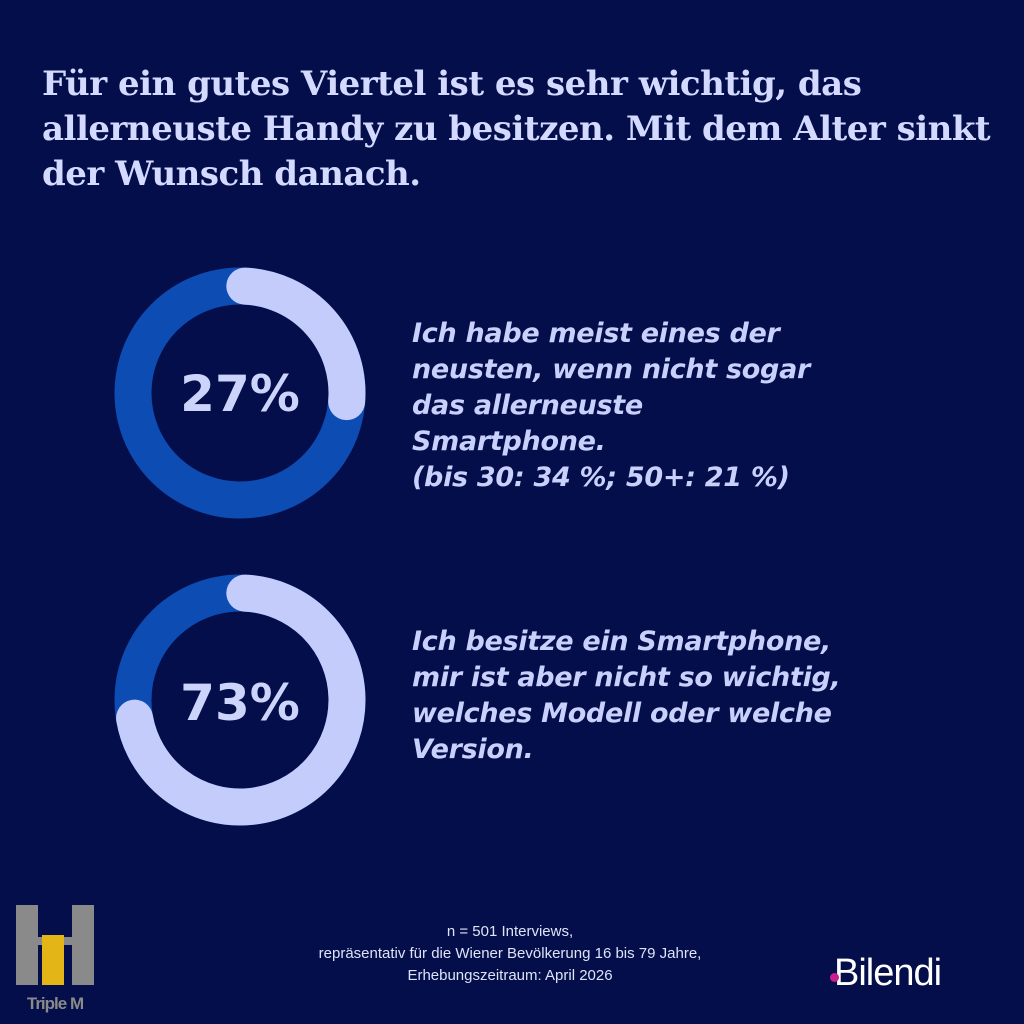 The height and width of the screenshot is (1024, 1024). What do you see at coordinates (240, 703) in the screenshot?
I see `donut-label: 73%` at bounding box center [240, 703].